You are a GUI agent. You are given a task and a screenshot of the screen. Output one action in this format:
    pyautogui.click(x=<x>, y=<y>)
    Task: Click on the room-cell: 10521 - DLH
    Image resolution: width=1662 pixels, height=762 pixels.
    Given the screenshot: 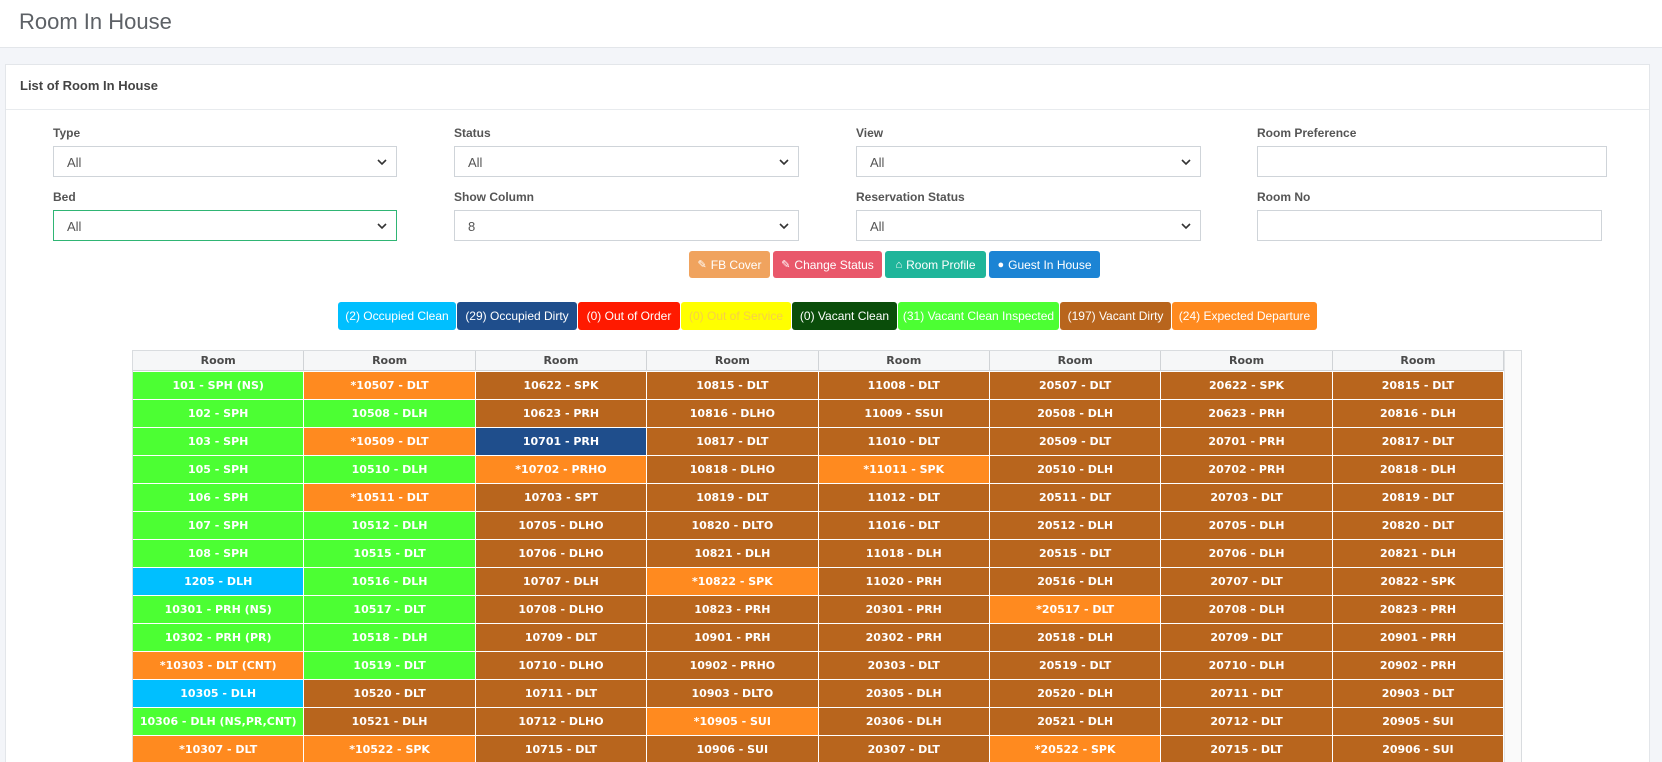 What is the action you would take?
    pyautogui.click(x=390, y=722)
    